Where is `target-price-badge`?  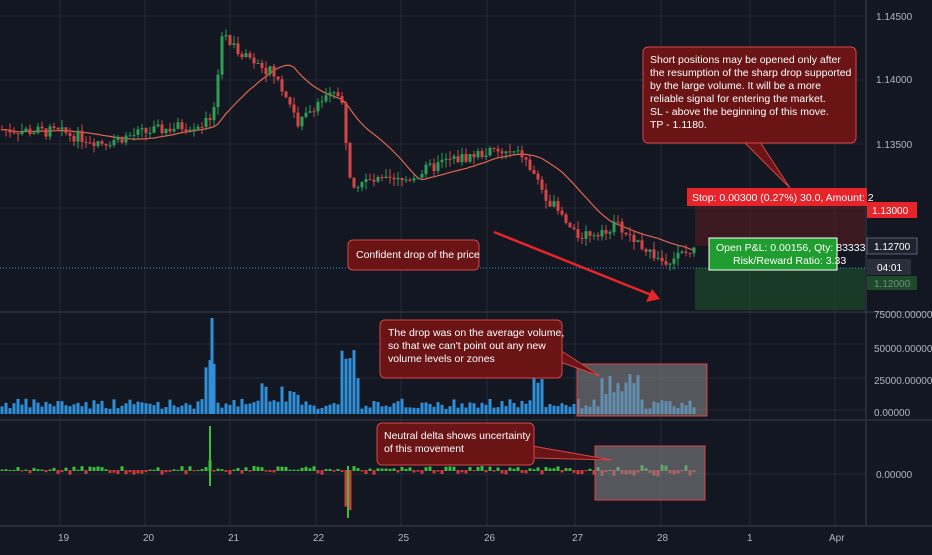 target-price-badge is located at coordinates (892, 283).